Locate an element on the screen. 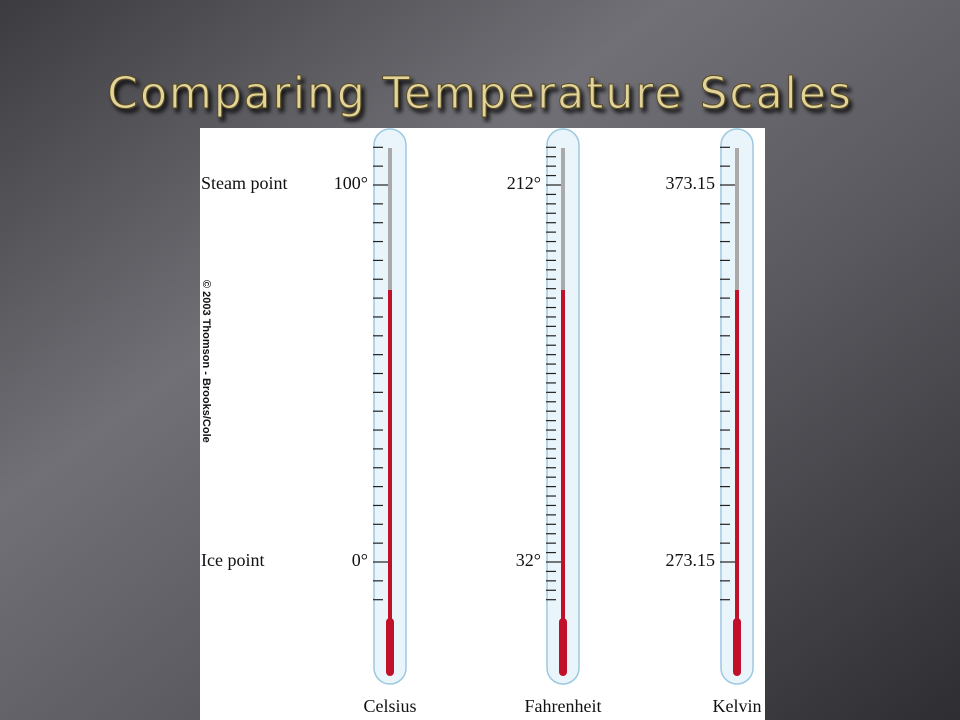  steam-value: 100° is located at coordinates (351, 183).